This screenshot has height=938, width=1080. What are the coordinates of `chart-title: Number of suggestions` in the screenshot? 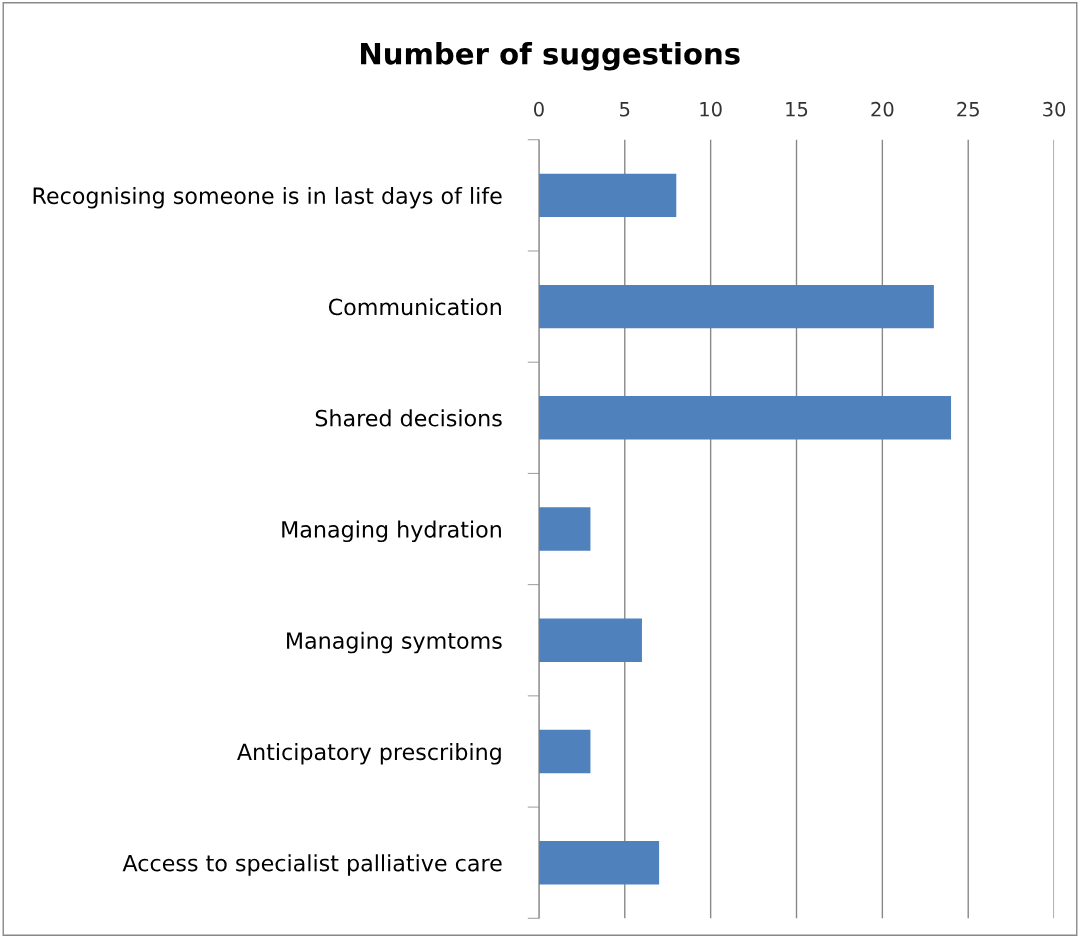 It's located at (550, 56).